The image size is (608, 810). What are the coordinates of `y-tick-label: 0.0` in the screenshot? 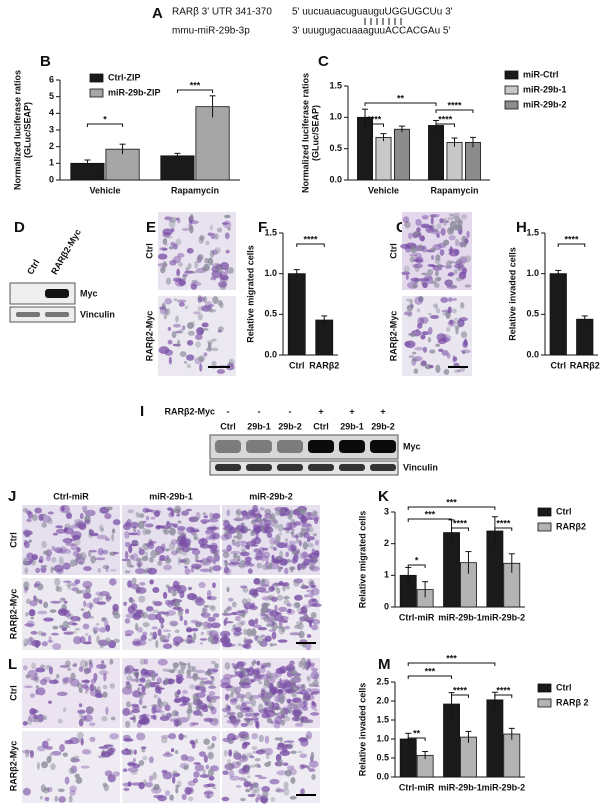 It's located at (382, 776).